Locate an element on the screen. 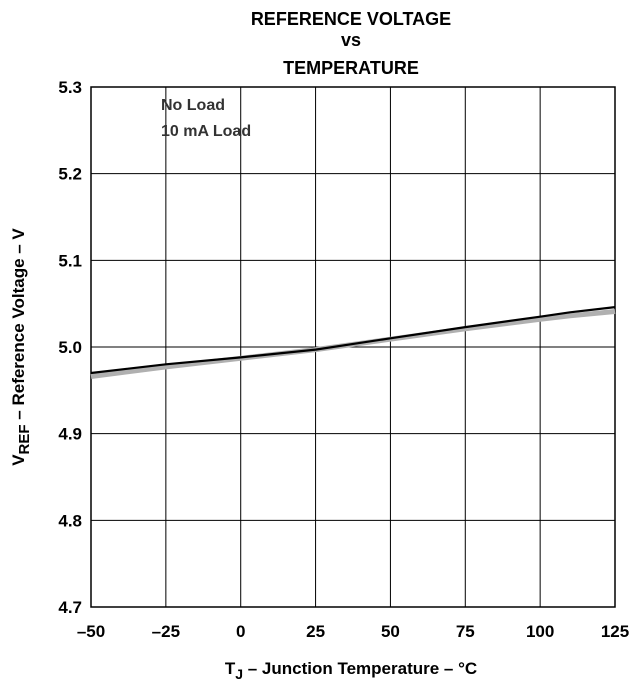 The height and width of the screenshot is (688, 637). y-tick-label: 4.9 is located at coordinates (70, 434).